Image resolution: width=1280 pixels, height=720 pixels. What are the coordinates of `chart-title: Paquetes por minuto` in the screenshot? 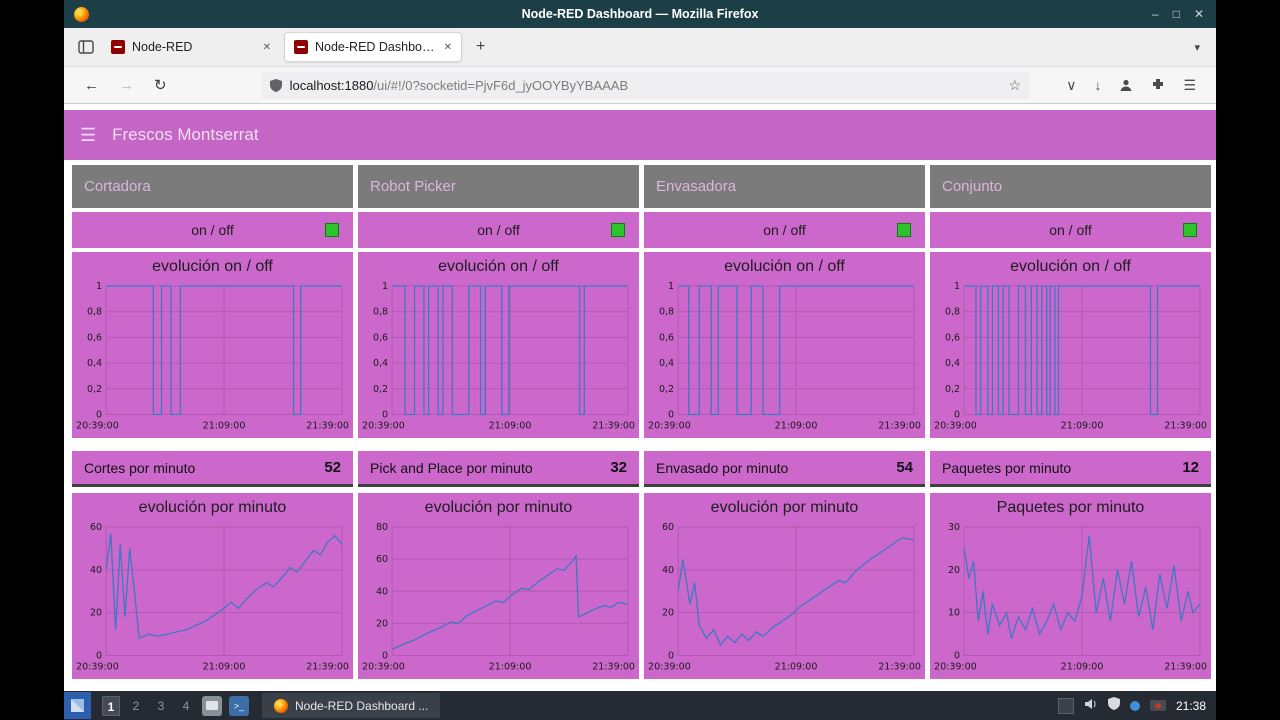 It's located at (1070, 507).